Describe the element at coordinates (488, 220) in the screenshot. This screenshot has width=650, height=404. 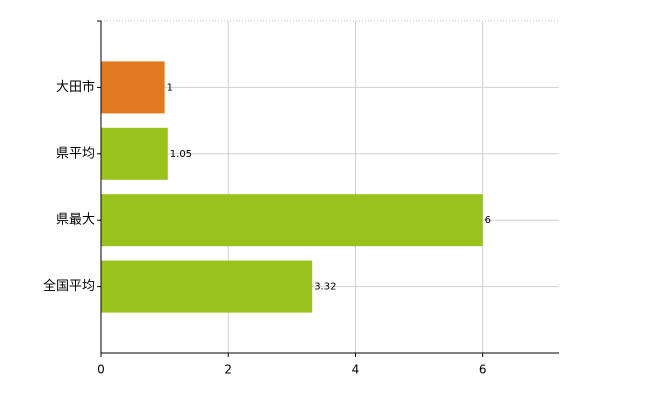
I see `data-label: 6` at that location.